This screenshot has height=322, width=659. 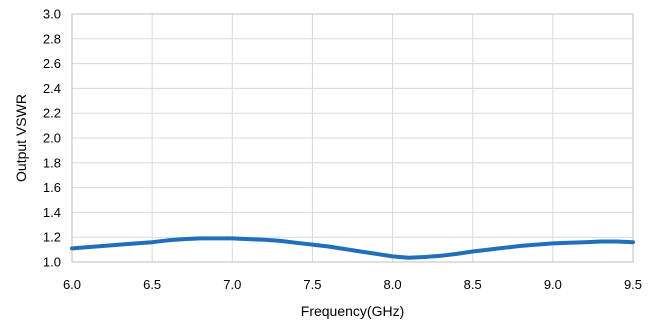 What do you see at coordinates (352, 284) in the screenshot?
I see `x-tick-labels: 6.0 6.5 7.0 7.5 8.0 8.5 9.0 9.5` at bounding box center [352, 284].